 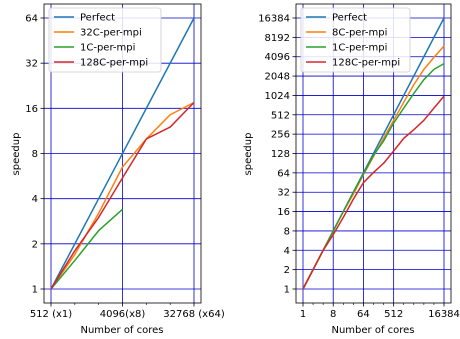 What do you see at coordinates (283, 212) in the screenshot?
I see `right-y-tick-label: 16` at bounding box center [283, 212].